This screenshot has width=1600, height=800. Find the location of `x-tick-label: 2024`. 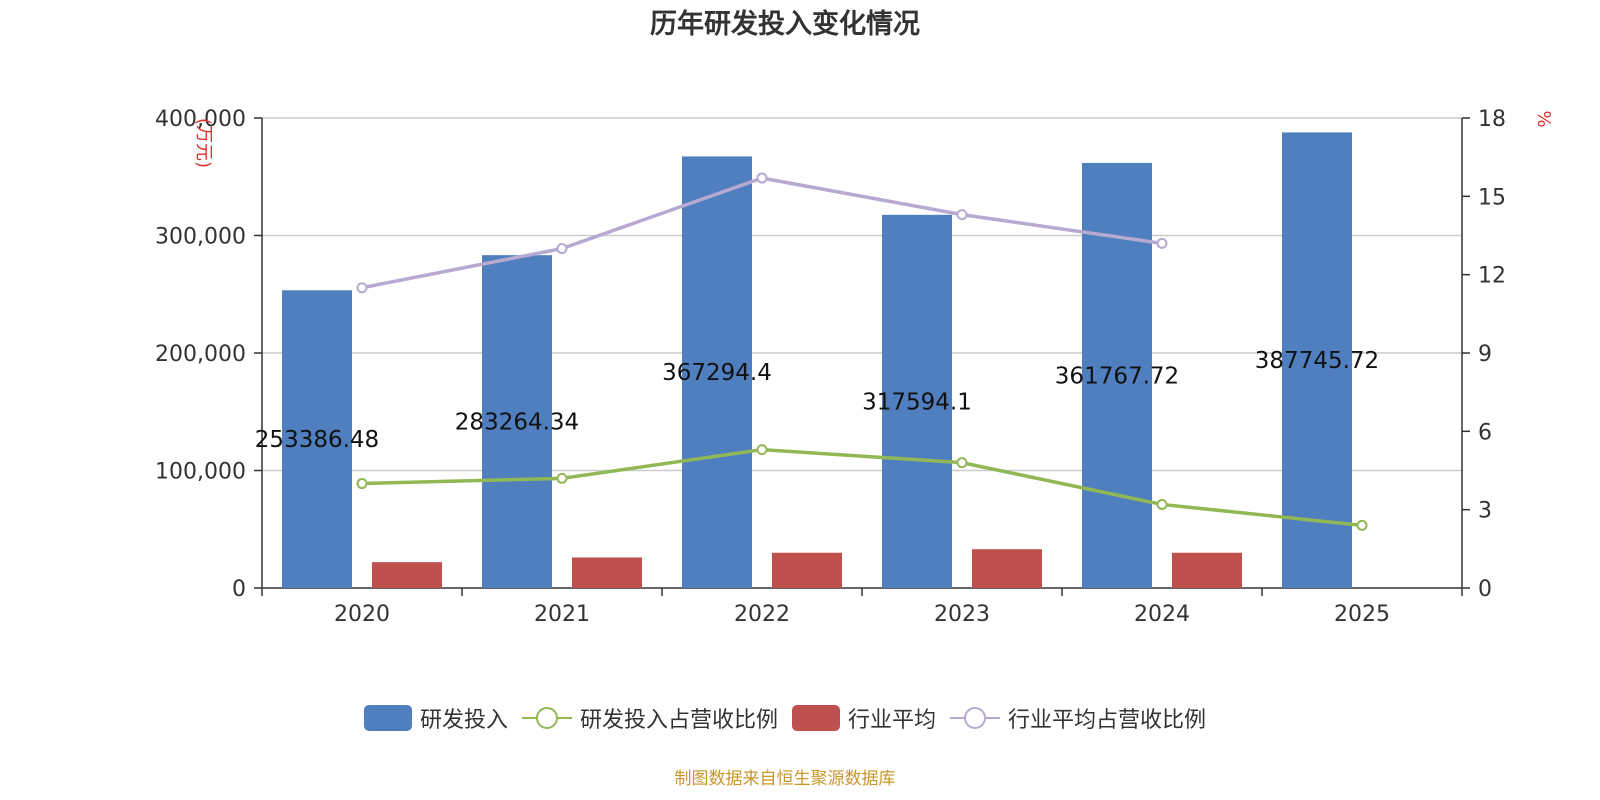

x-tick-label: 2024 is located at coordinates (1162, 614).